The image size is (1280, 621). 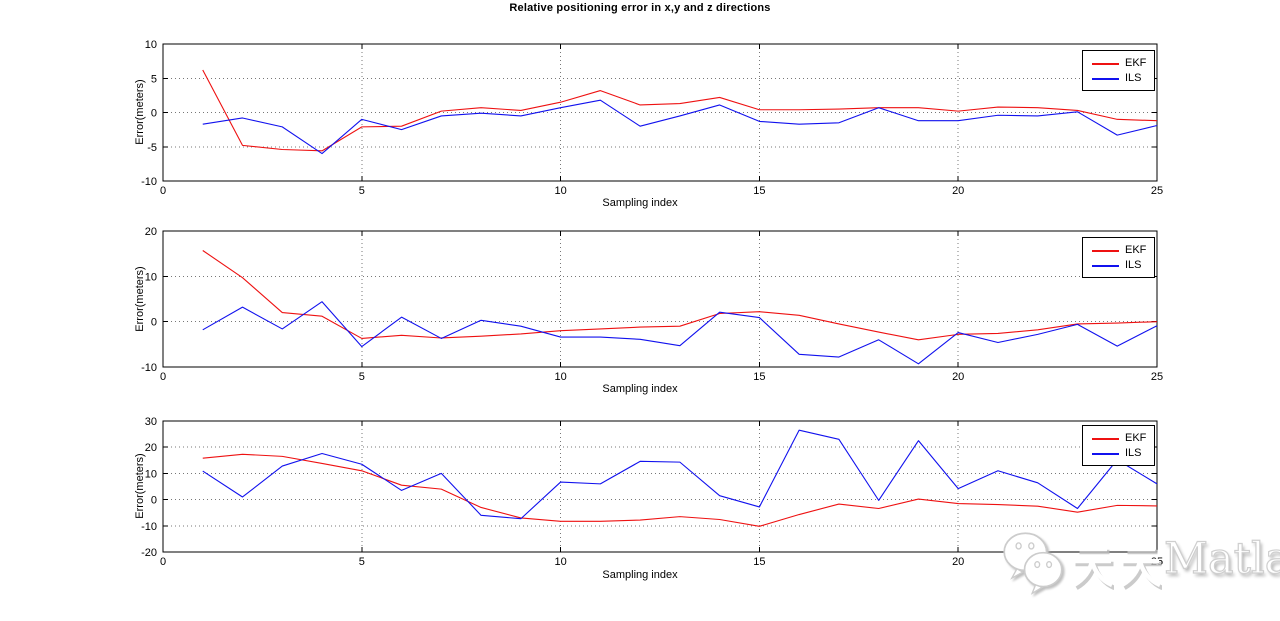 I want to click on y-axis-label-subplot2: Error(meters), so click(x=140, y=299).